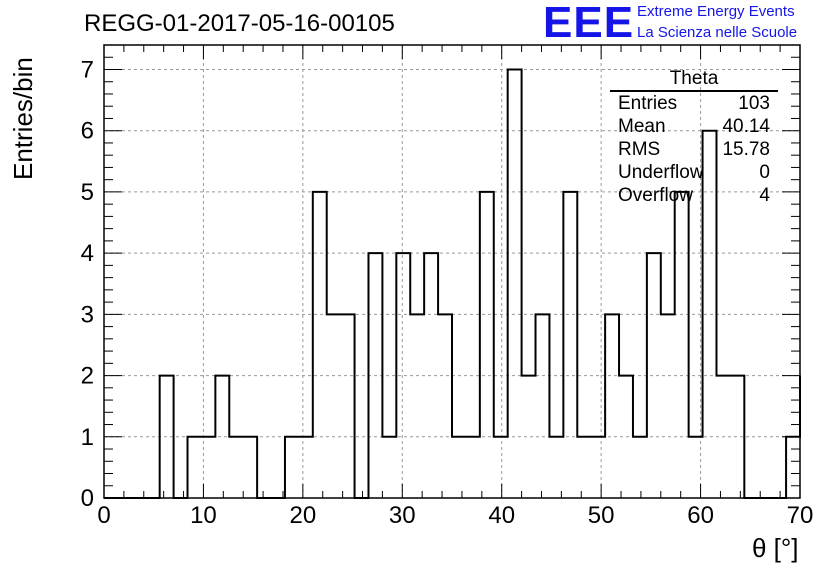  I want to click on y-tick-label: 0, so click(87, 498).